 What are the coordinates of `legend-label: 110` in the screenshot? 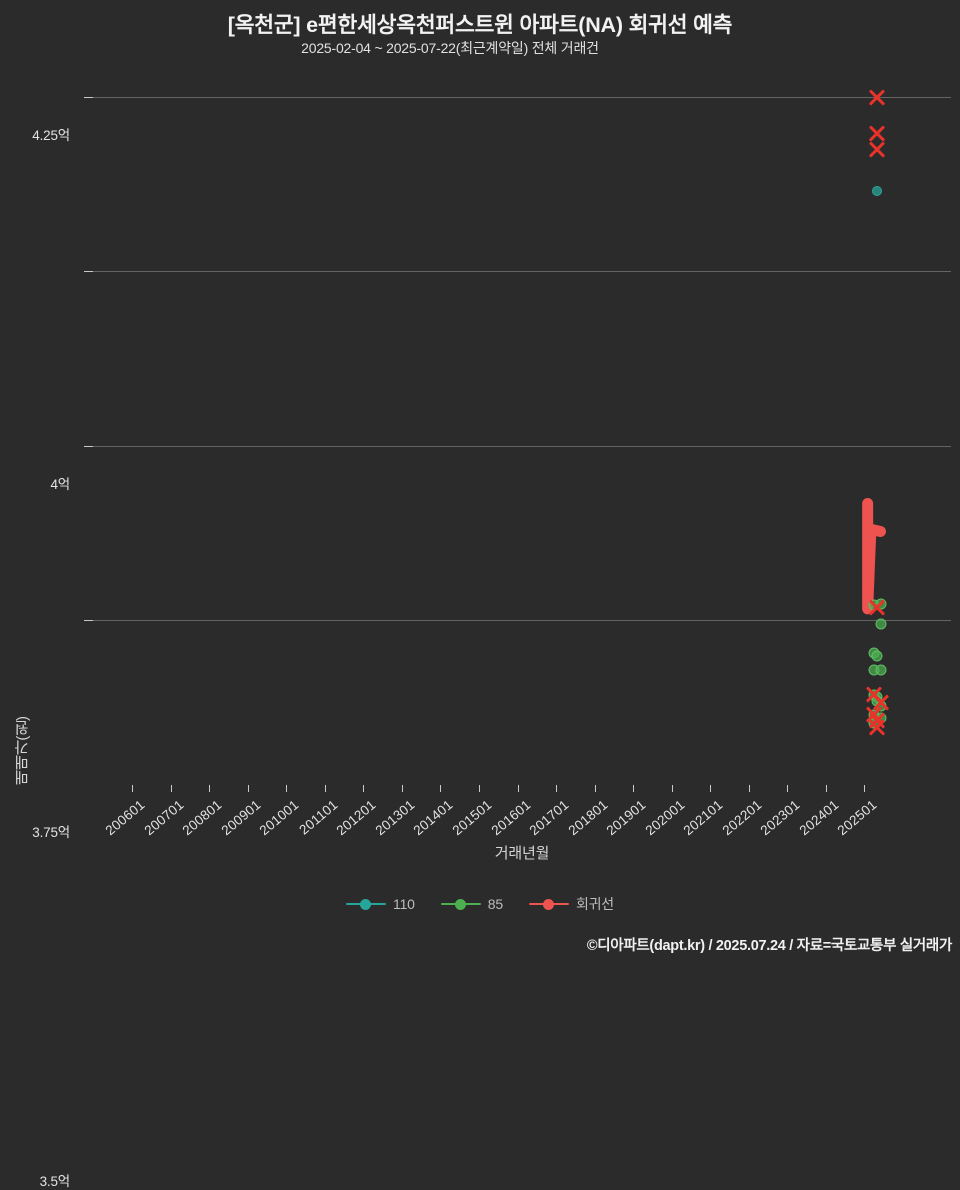 It's located at (404, 904).